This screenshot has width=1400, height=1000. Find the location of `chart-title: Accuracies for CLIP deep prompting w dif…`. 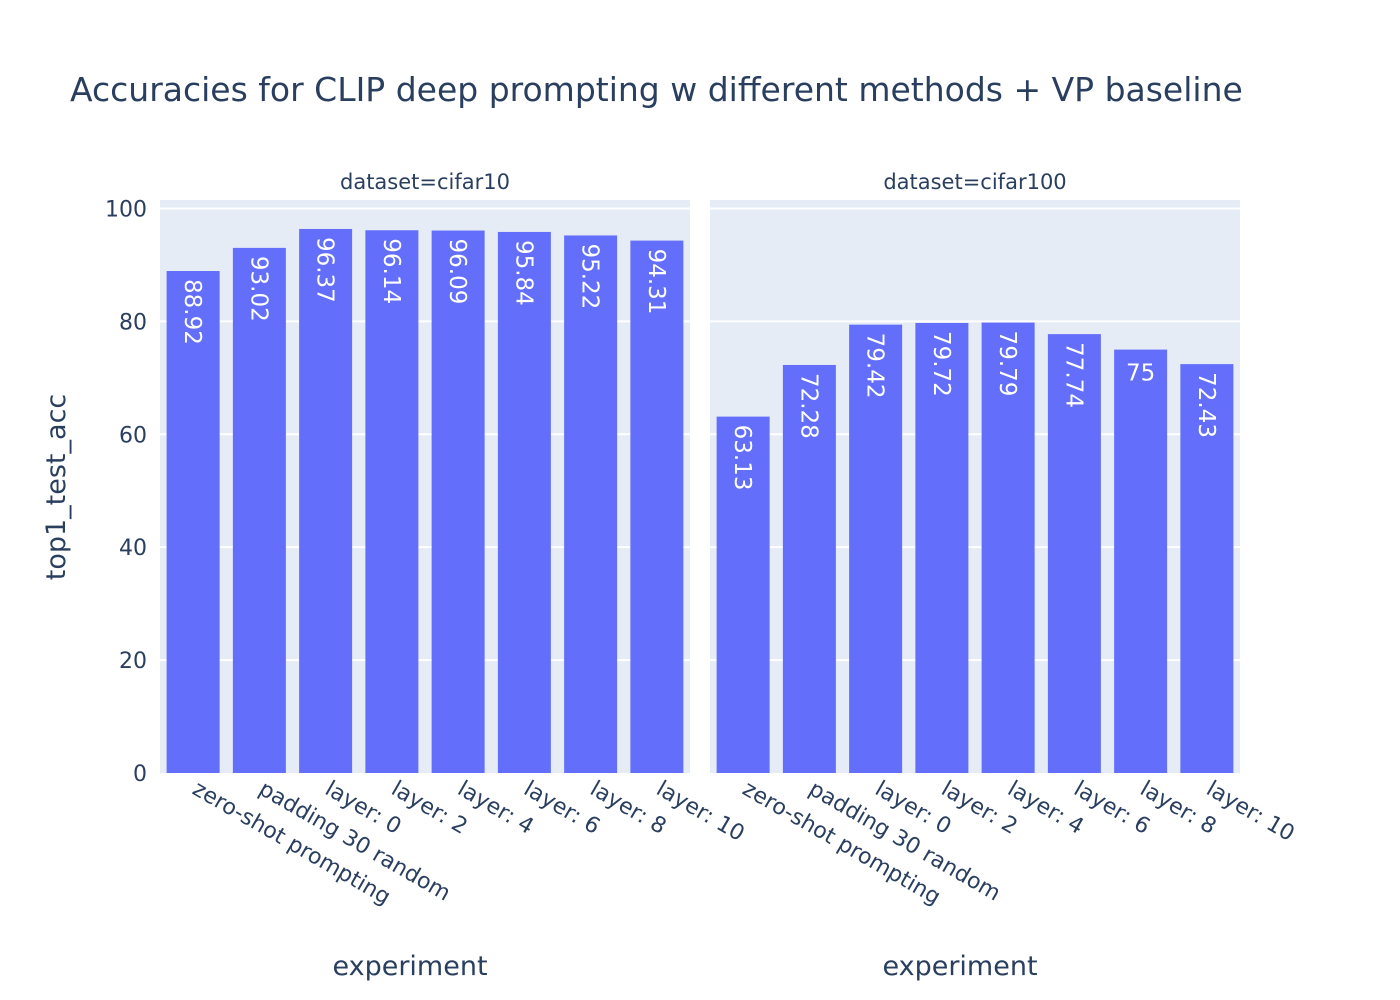

chart-title: Accuracies for CLIP deep prompting w dif… is located at coordinates (656, 89).